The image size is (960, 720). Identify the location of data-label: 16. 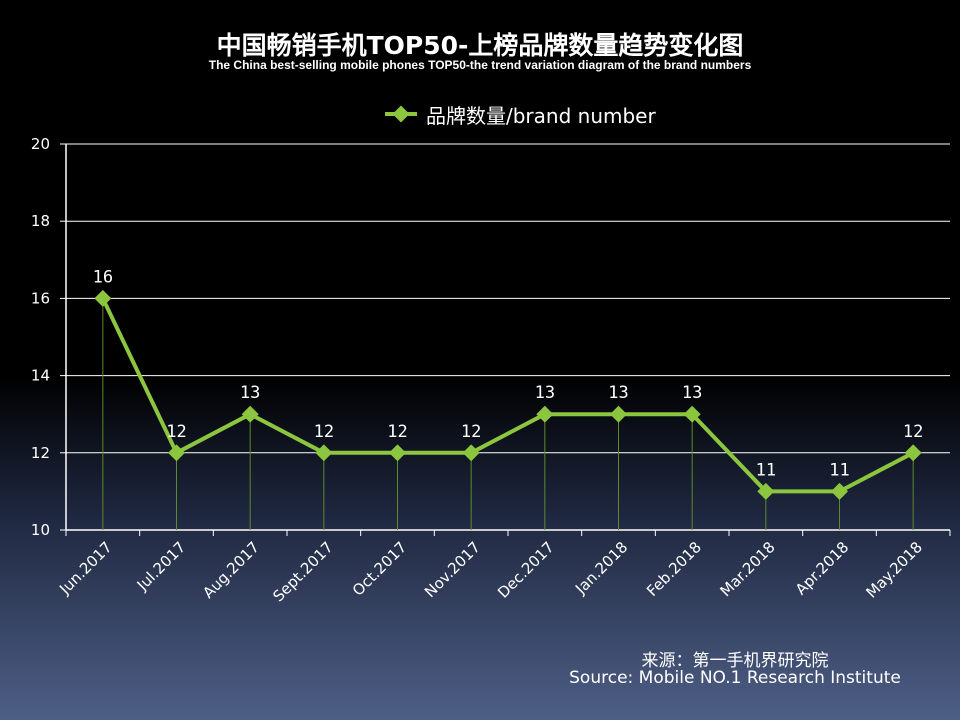
(103, 277).